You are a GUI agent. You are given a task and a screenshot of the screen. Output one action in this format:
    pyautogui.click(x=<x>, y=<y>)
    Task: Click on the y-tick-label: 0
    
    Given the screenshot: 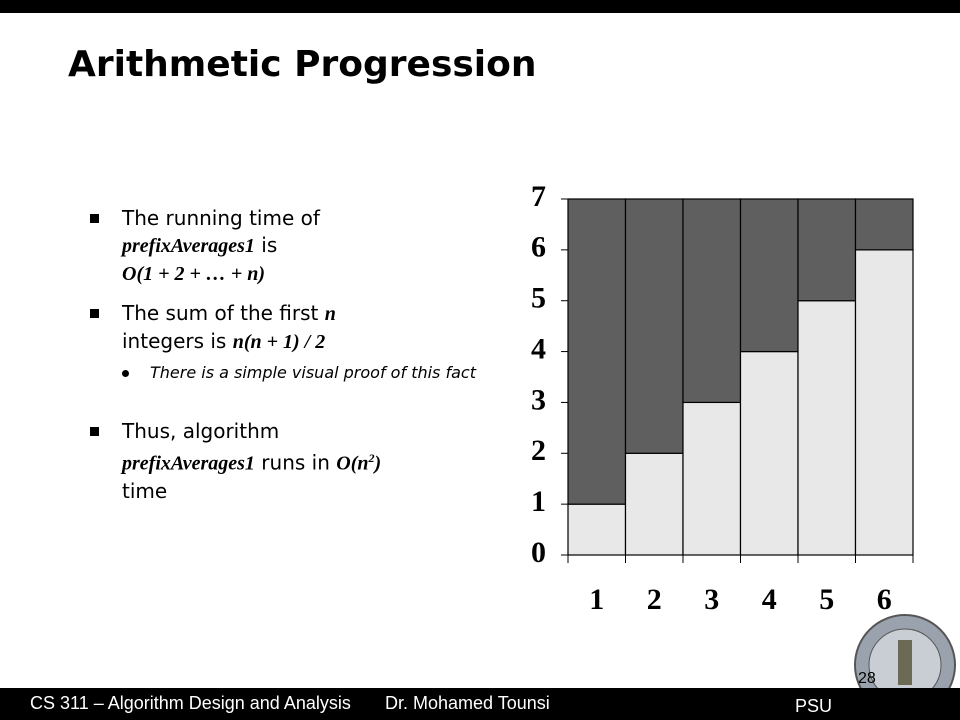 What is the action you would take?
    pyautogui.click(x=538, y=552)
    